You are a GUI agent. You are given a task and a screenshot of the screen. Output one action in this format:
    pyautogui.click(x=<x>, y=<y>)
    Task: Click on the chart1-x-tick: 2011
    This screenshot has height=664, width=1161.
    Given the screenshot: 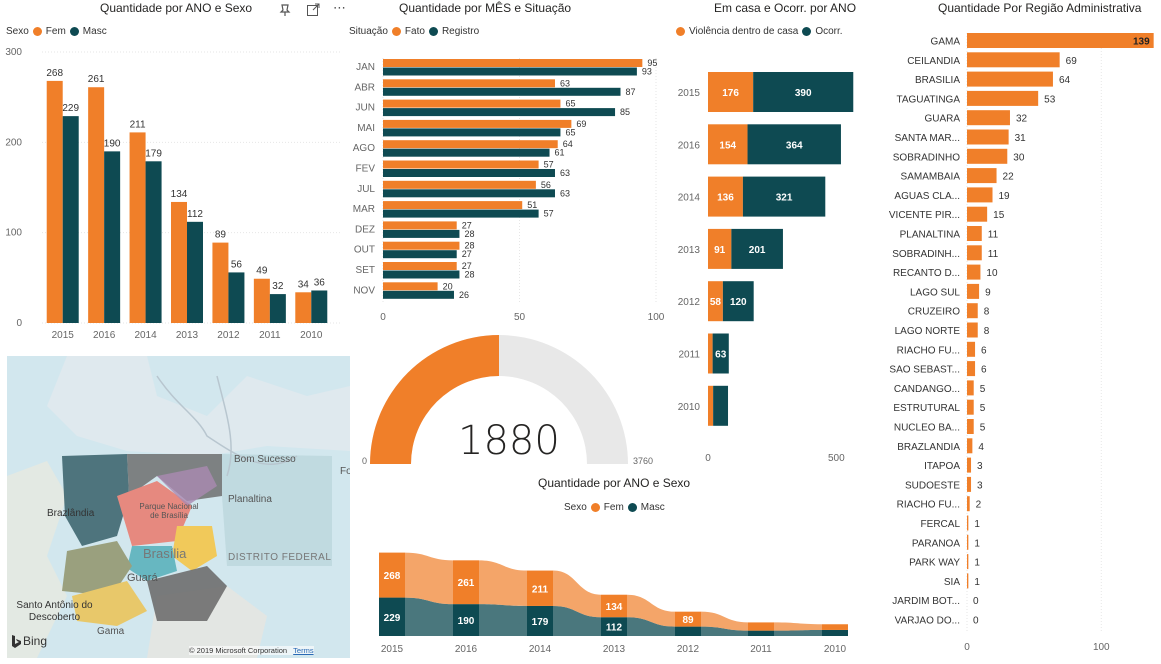 What is the action you would take?
    pyautogui.click(x=270, y=335)
    